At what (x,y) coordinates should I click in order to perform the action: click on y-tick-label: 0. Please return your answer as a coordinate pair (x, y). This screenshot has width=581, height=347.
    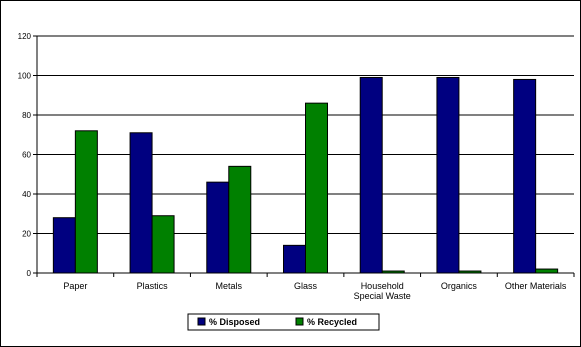
    Looking at the image, I should click on (29, 273).